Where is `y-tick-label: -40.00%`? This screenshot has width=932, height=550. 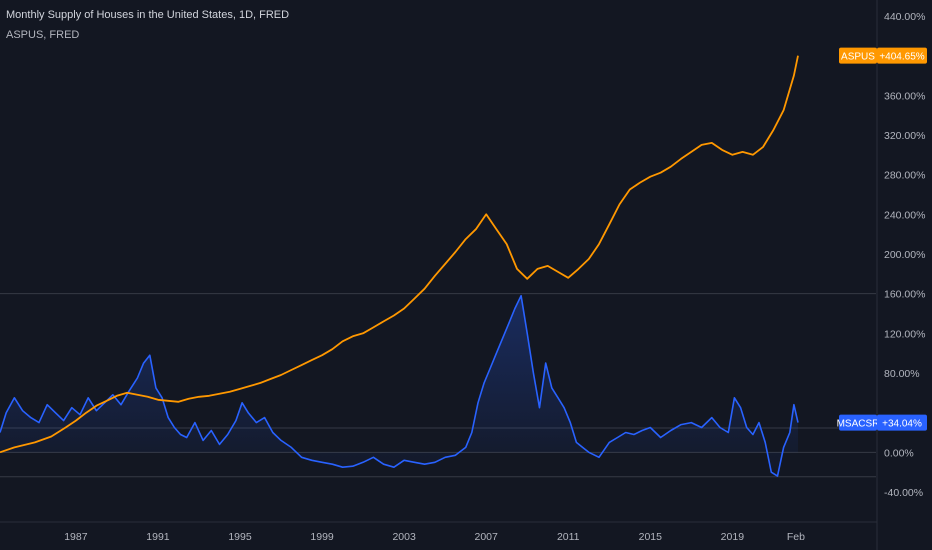 y-tick-label: -40.00% is located at coordinates (903, 493).